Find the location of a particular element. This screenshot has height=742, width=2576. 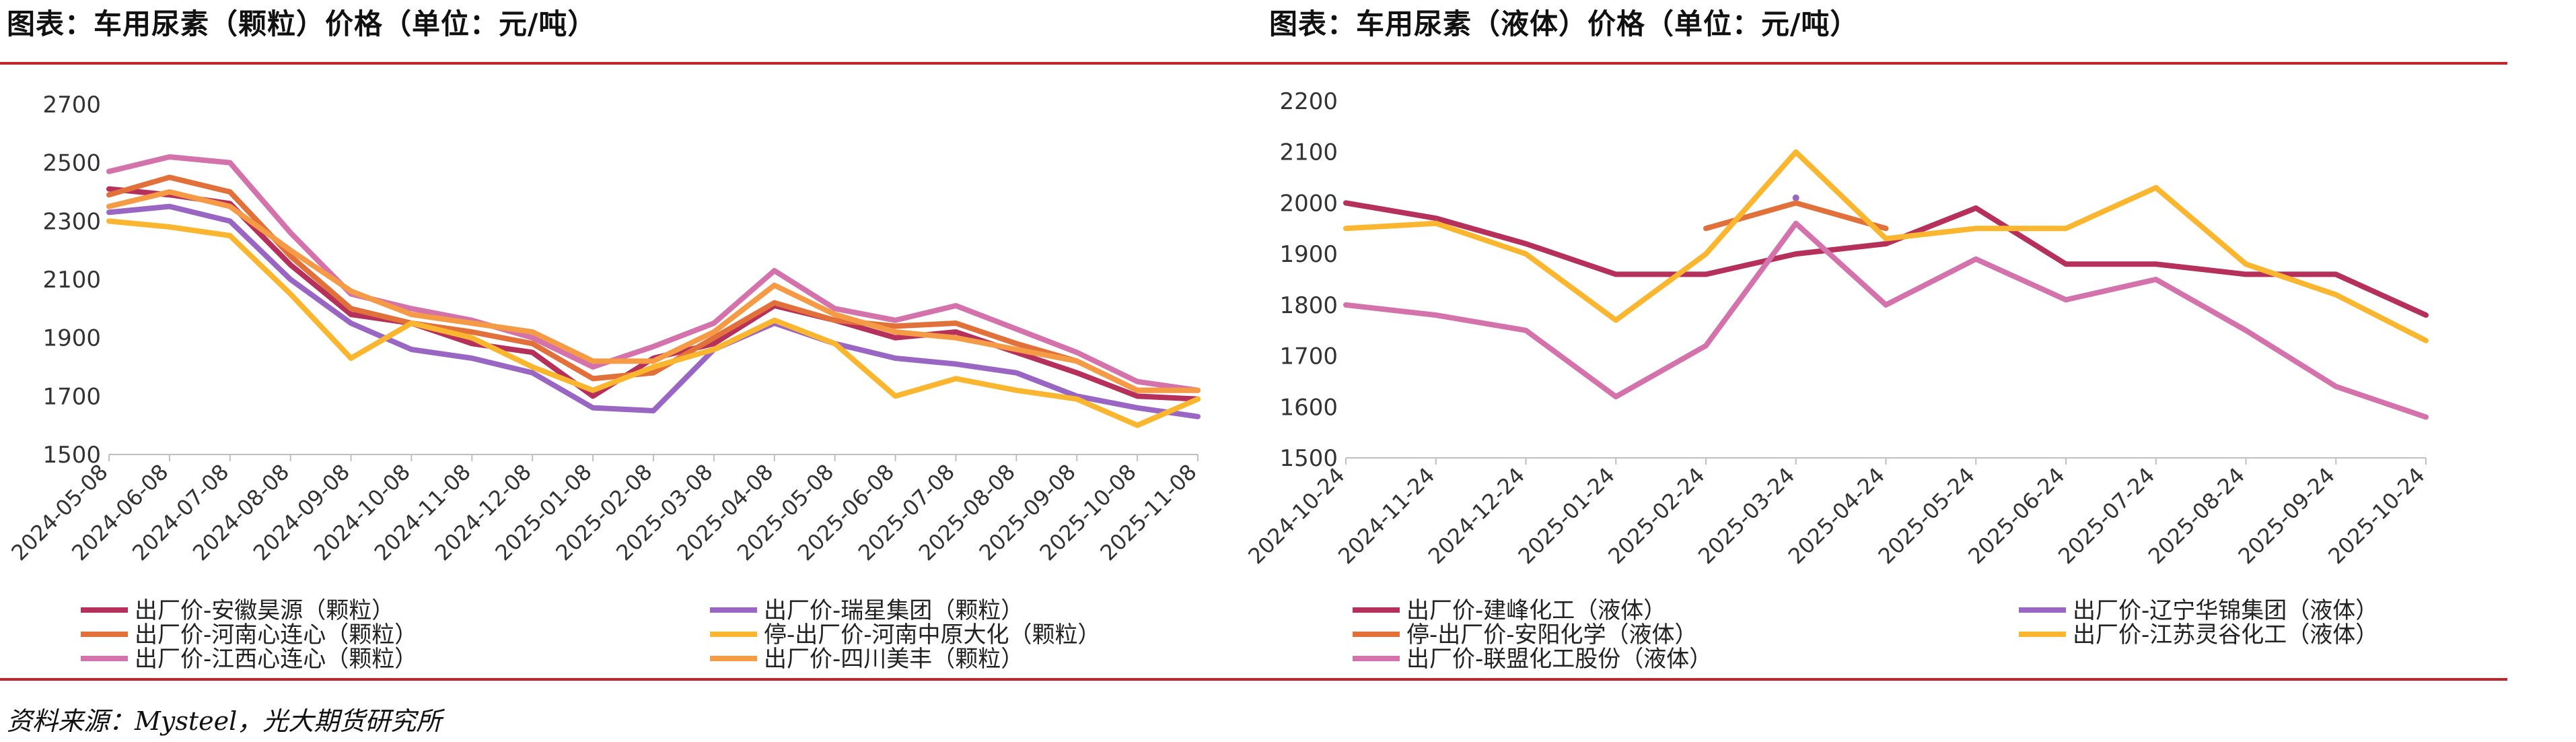

legend-label: 出厂价-安徽昊源（颗粒） is located at coordinates (264, 610).